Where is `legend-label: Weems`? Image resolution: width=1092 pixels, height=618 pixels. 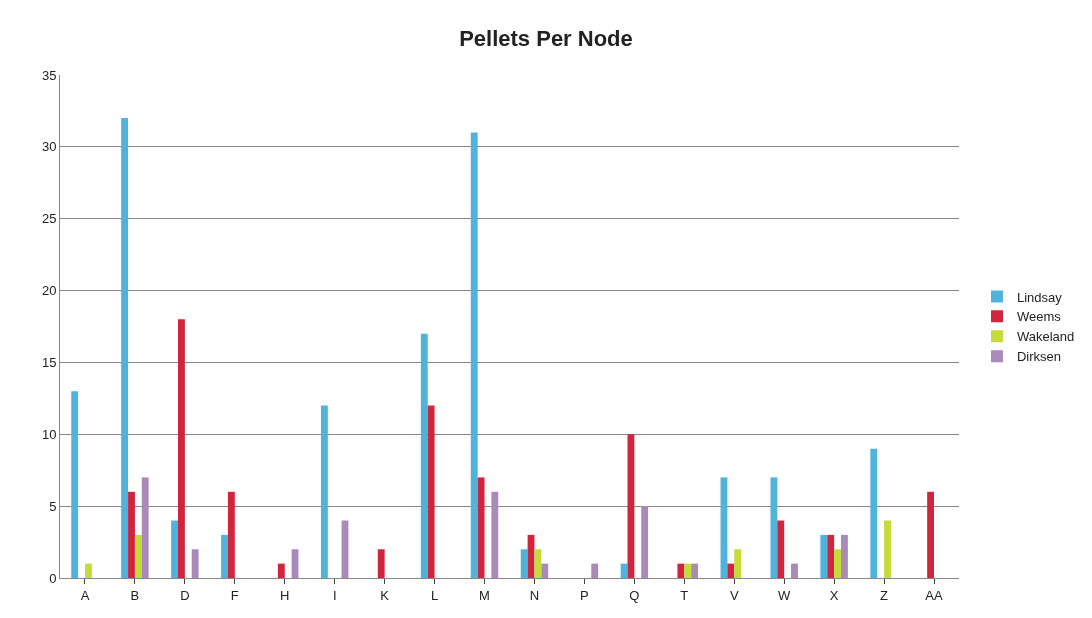 legend-label: Weems is located at coordinates (1039, 317).